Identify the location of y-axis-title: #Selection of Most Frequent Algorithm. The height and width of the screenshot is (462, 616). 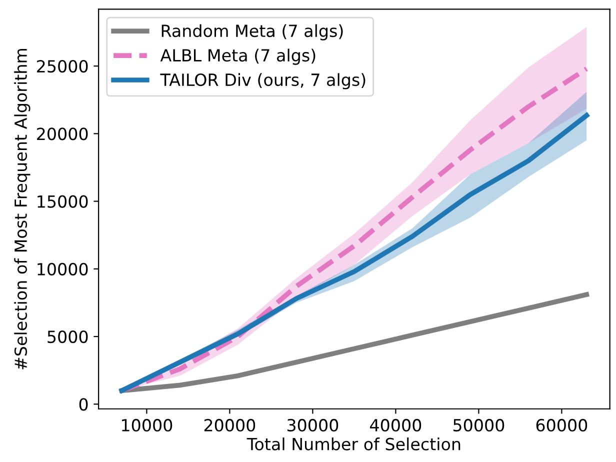
(22, 209).